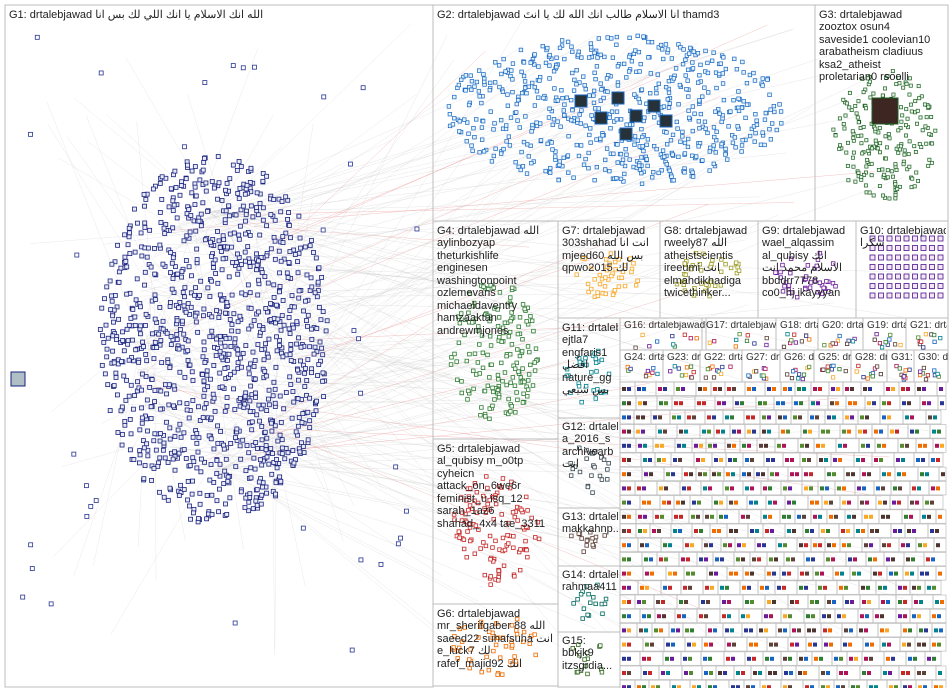 The width and height of the screenshot is (950, 688). I want to click on group-item: saeed22 suhafsuha انت, so click(495, 638).